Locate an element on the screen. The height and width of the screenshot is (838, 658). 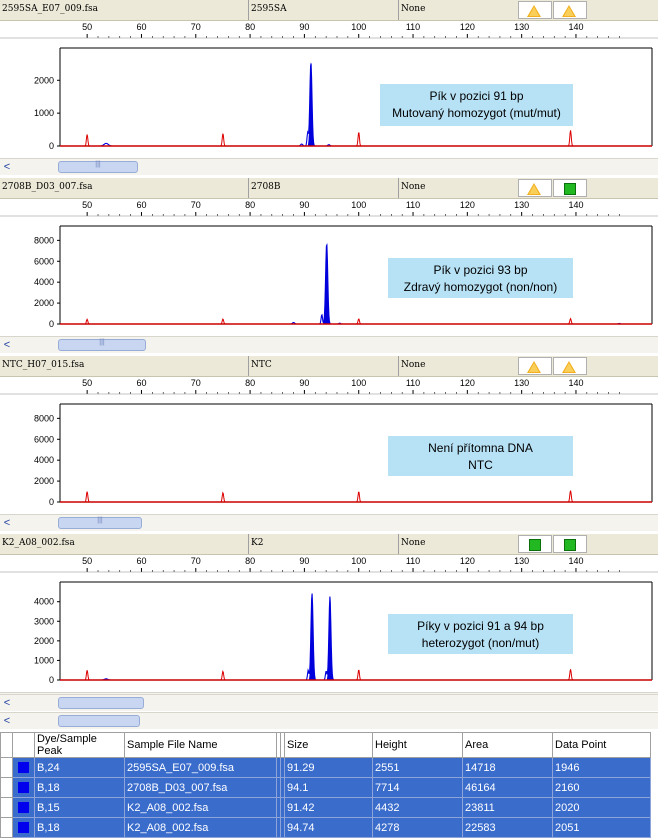
header-data-point: Data Point is located at coordinates (601, 745).